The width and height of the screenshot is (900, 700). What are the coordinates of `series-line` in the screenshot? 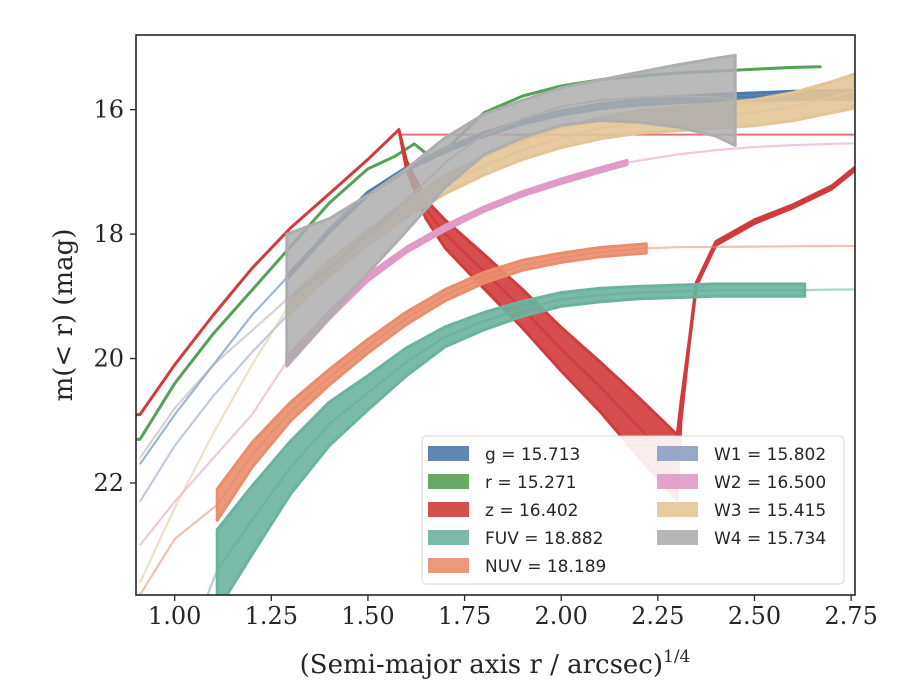 It's located at (511, 197).